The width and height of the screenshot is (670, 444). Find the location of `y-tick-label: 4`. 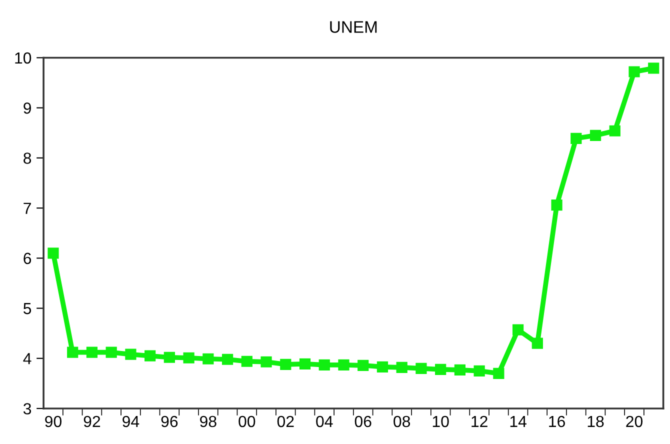

y-tick-label: 4 is located at coordinates (27, 358).